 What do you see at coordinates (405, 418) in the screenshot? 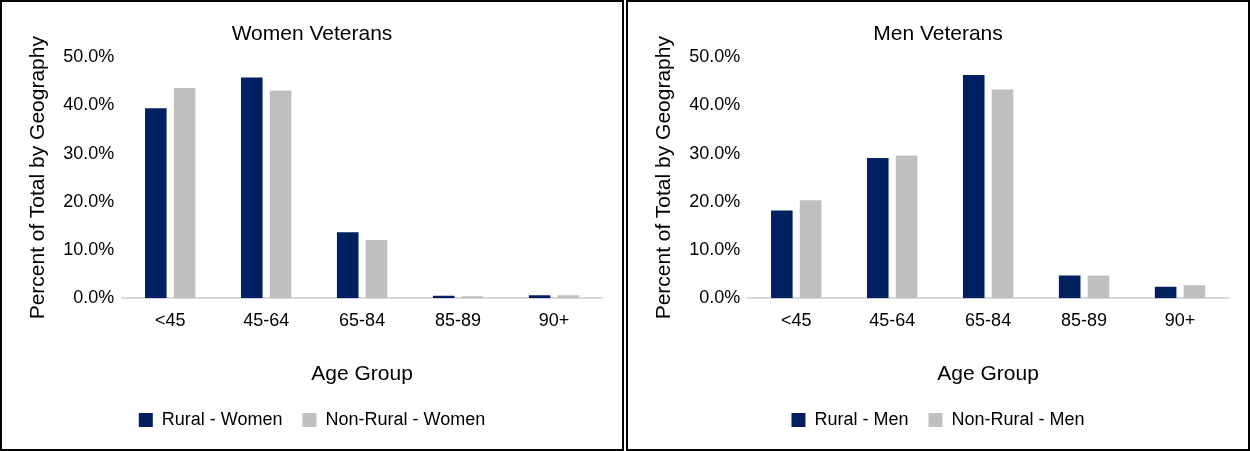
I see `legend-label: Non-Rural - Women` at bounding box center [405, 418].